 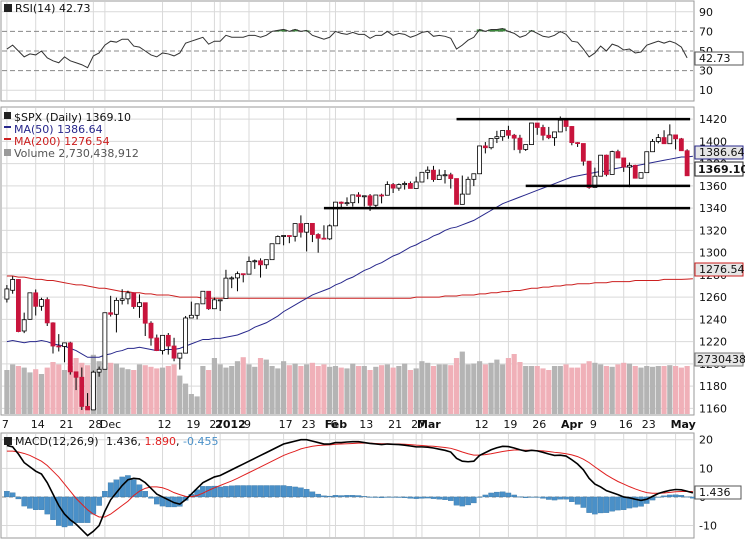 What do you see at coordinates (713, 342) in the screenshot?
I see `price-y-tick: 1220` at bounding box center [713, 342].